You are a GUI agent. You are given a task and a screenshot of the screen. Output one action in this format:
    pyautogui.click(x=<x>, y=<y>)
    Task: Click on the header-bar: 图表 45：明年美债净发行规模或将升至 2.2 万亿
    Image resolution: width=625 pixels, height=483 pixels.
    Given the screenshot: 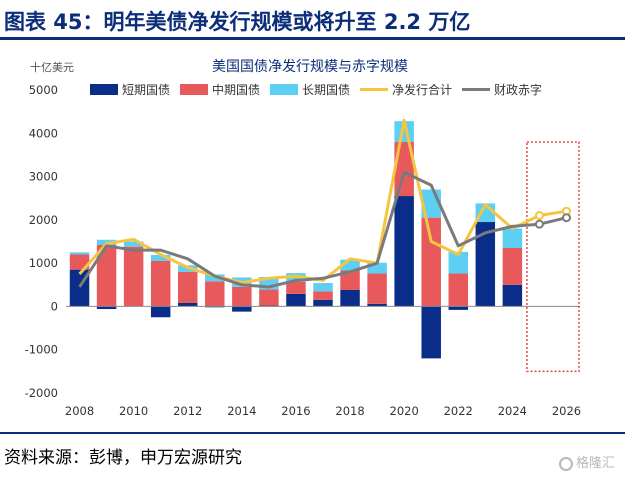 What is the action you would take?
    pyautogui.click(x=312, y=20)
    